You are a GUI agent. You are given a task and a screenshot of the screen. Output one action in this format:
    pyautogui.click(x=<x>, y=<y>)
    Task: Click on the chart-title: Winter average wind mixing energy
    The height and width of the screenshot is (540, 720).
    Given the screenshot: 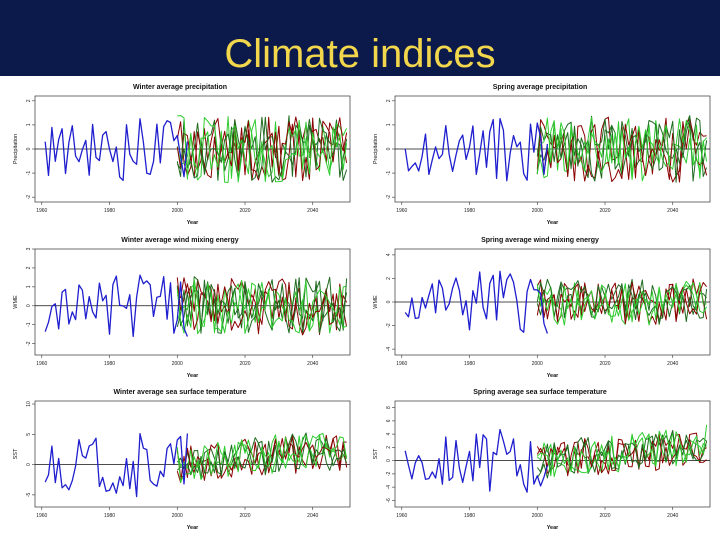 What is the action you would take?
    pyautogui.click(x=180, y=240)
    